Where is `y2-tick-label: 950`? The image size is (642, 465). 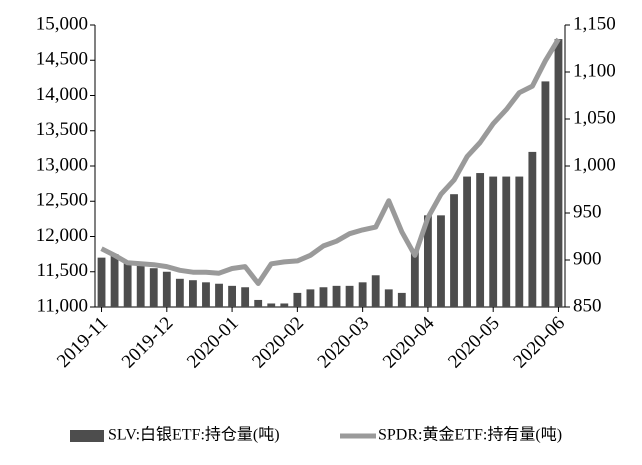 y2-tick-label: 950 is located at coordinates (587, 211).